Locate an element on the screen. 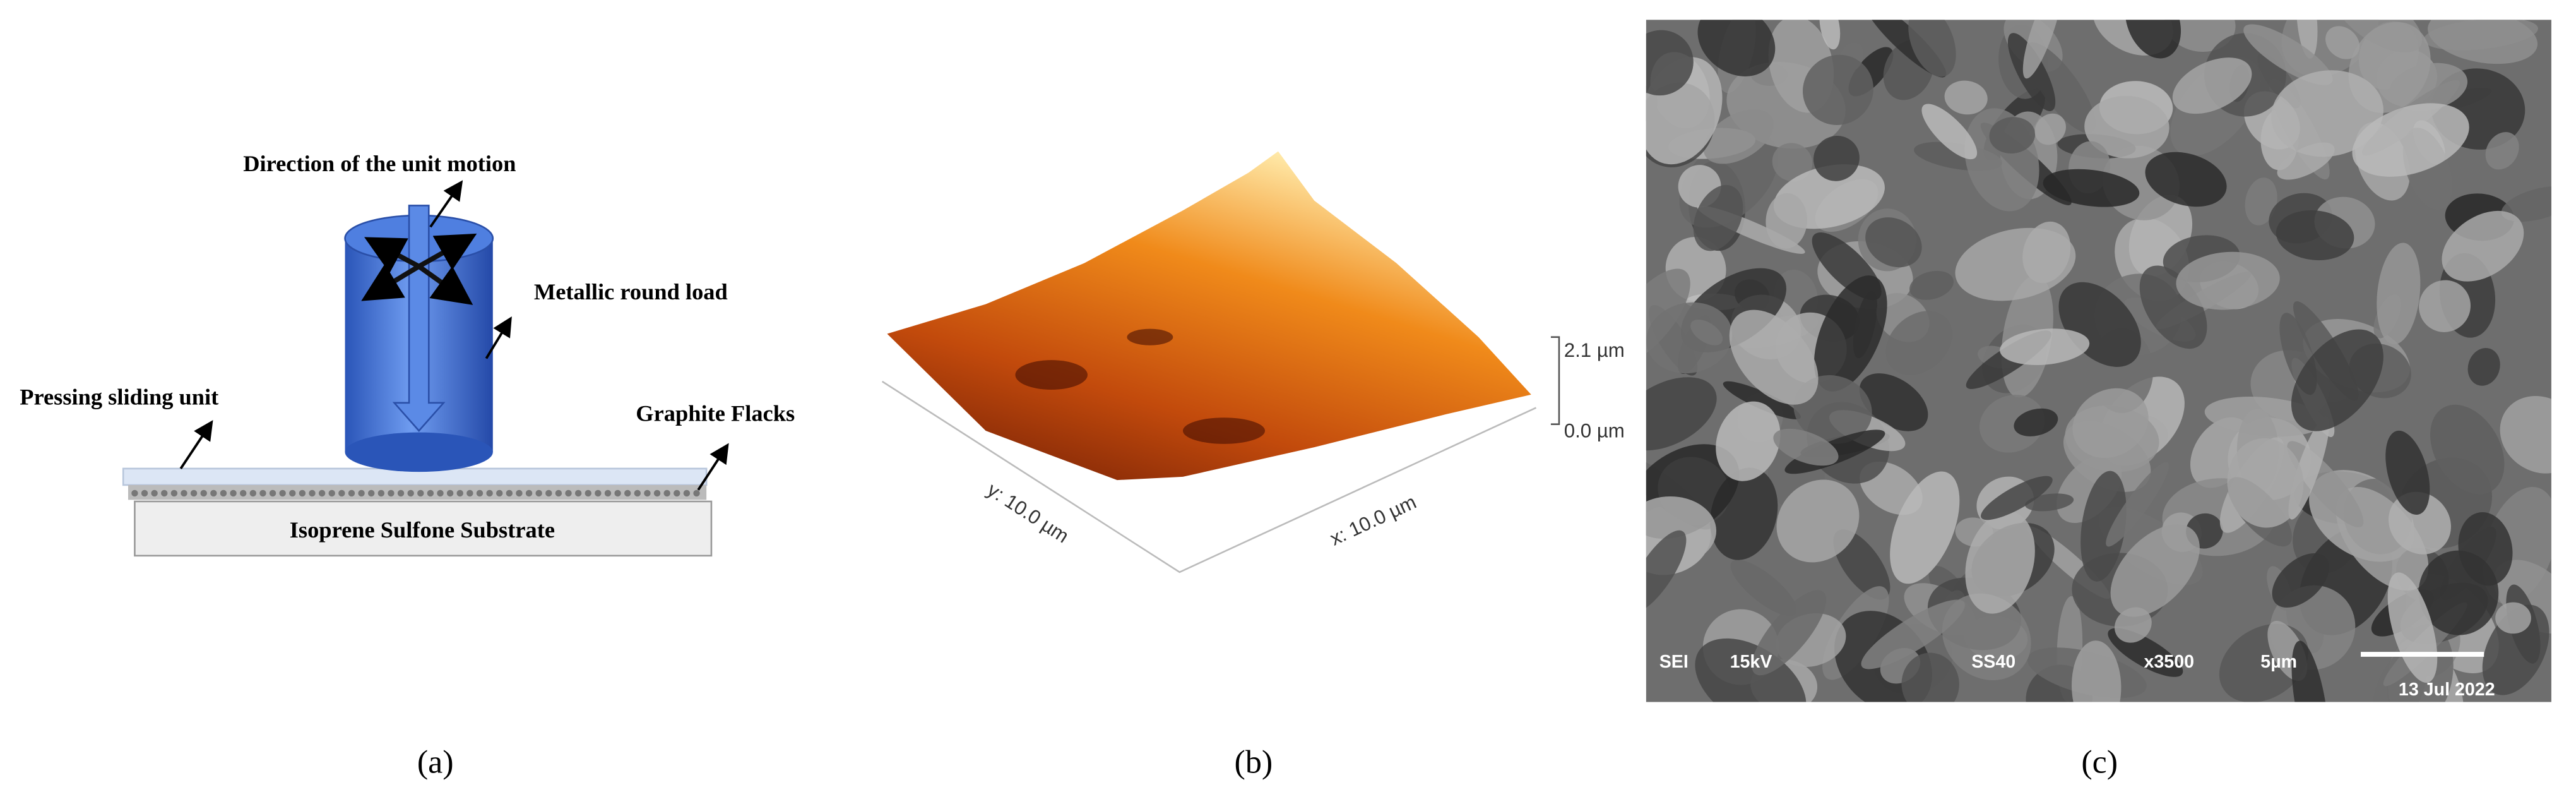 Image resolution: width=2576 pixels, height=804 pixels. annotation: Pressing sliding unit is located at coordinates (119, 396).